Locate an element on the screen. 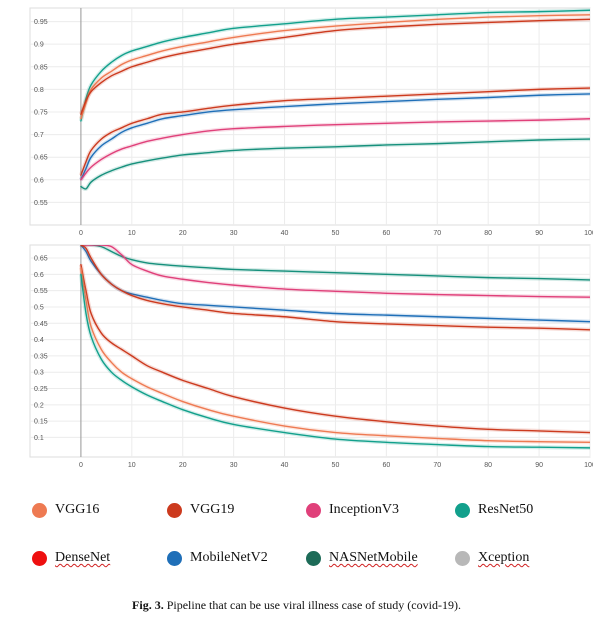 This screenshot has width=593, height=623. y-tick-label: 0.15 is located at coordinates (41, 422).